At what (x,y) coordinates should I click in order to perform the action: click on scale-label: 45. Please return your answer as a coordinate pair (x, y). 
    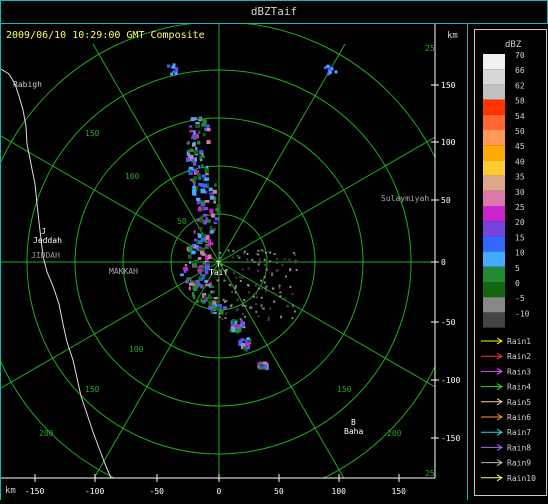
    Looking at the image, I should click on (520, 146).